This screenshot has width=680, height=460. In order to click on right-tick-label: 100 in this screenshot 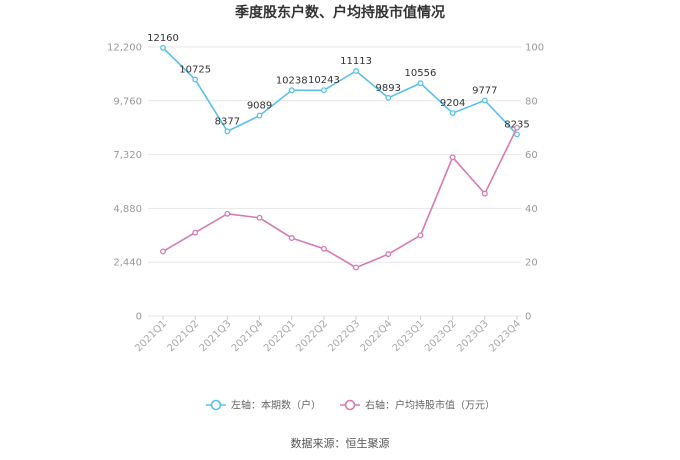, I will do `click(534, 48)`.